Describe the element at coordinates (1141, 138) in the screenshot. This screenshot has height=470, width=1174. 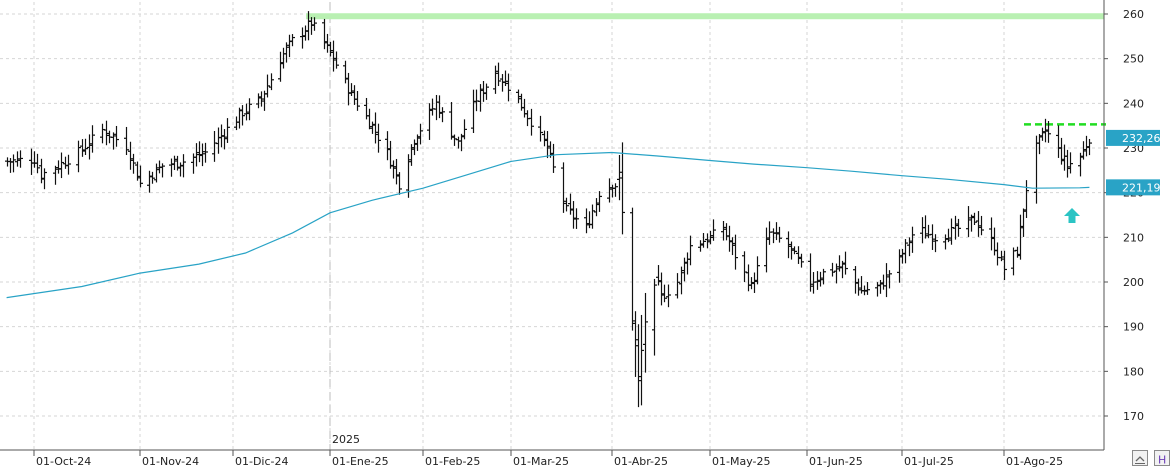
I see `last-price-label: 232,26` at that location.